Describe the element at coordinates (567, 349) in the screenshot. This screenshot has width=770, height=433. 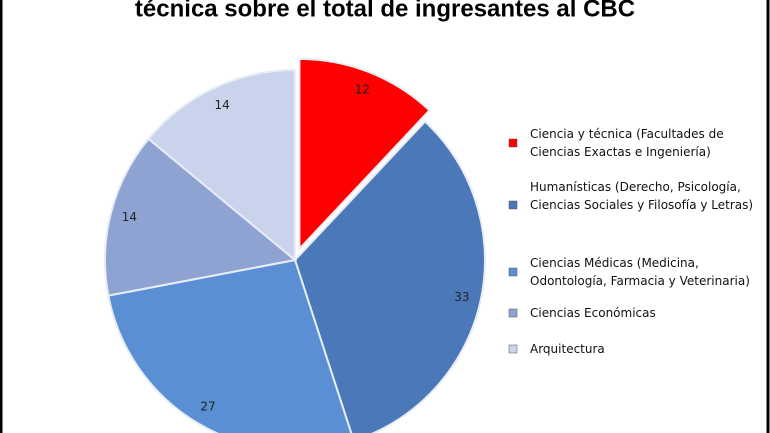
I see `legend-label: Arquitectura` at that location.